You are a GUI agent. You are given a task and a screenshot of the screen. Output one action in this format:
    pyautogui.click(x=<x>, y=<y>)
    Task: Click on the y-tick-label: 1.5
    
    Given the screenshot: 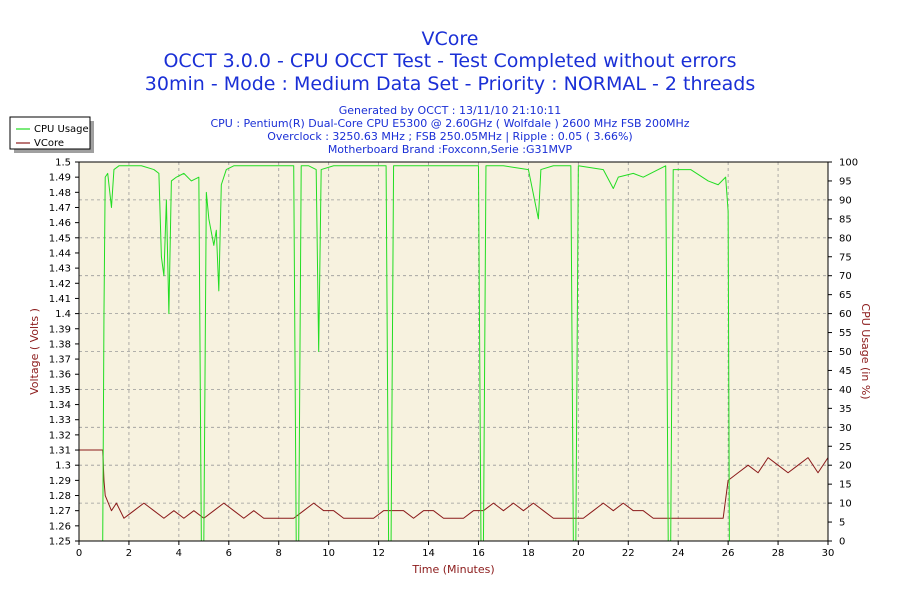 What is the action you would take?
    pyautogui.click(x=63, y=163)
    